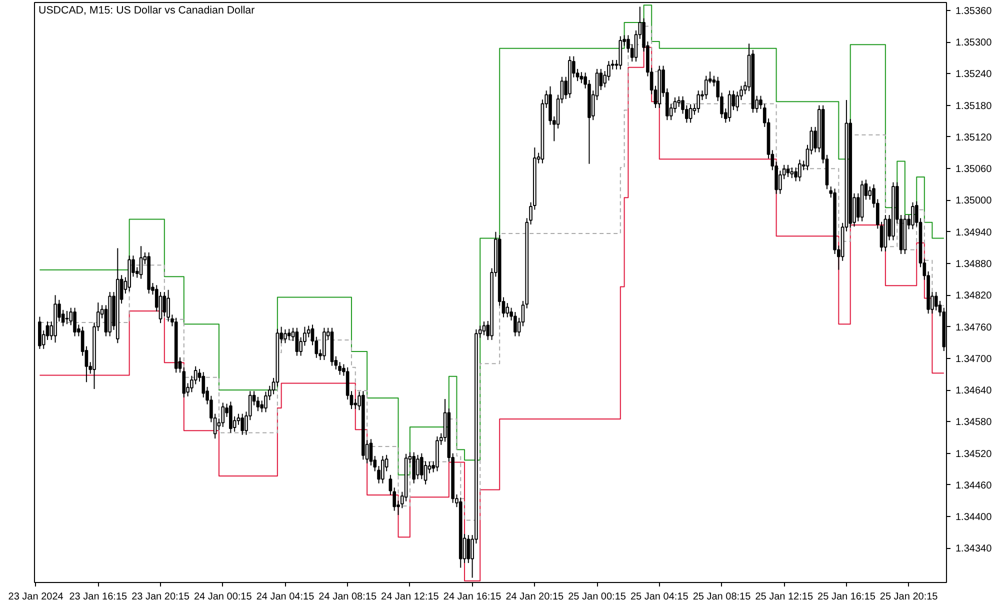 The height and width of the screenshot is (605, 994). Describe the element at coordinates (147, 10) in the screenshot. I see `chart-title: USDCAD, M15: US Dollar vs Canadian Dollar` at that location.